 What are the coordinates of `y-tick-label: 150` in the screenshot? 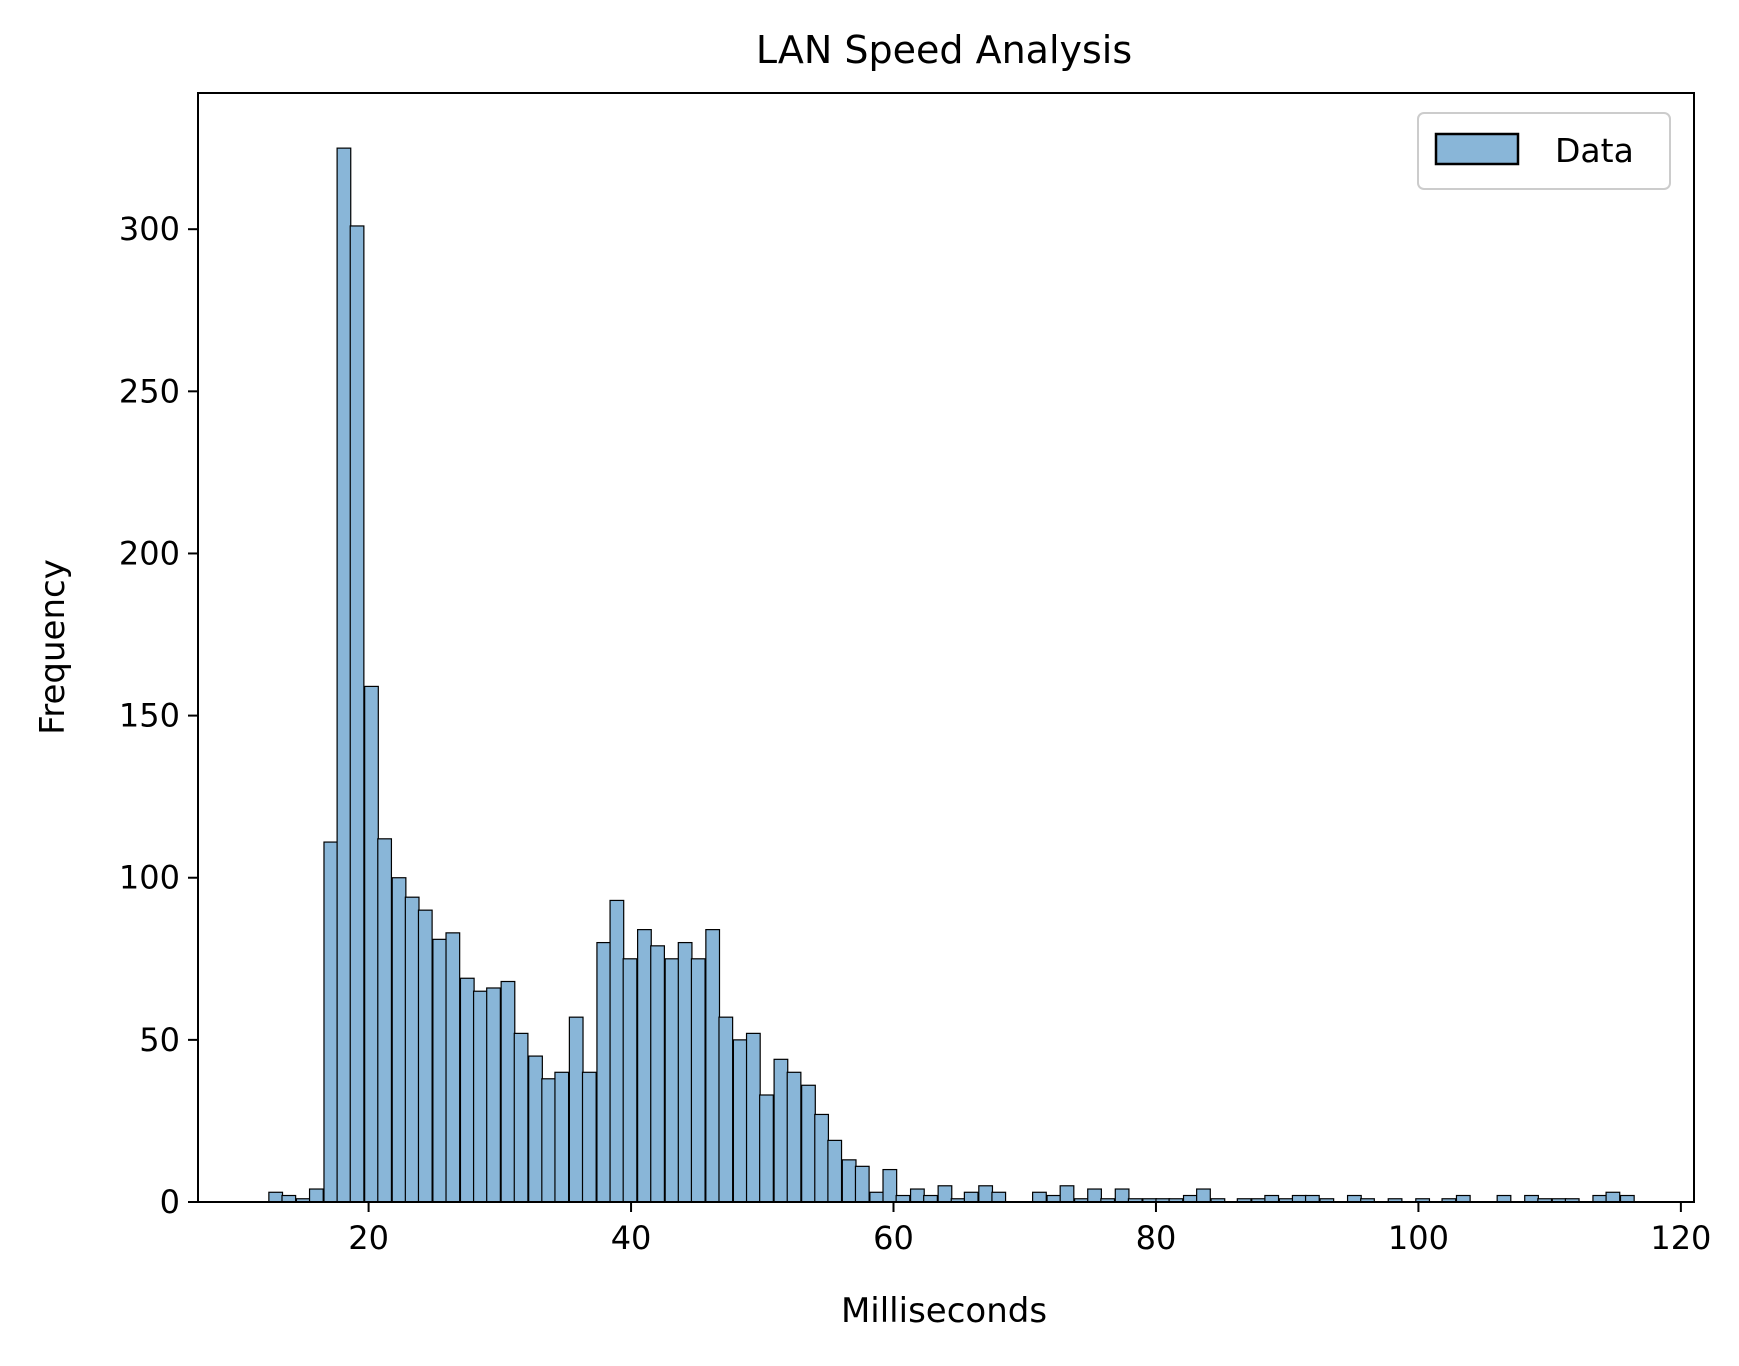 It's located at (149, 716).